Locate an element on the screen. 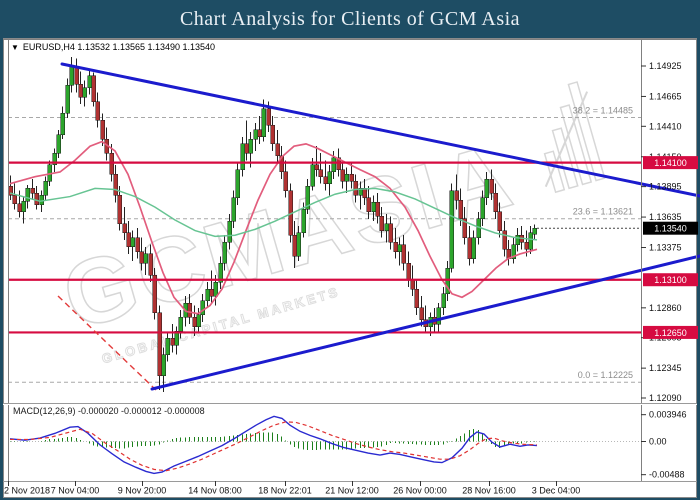 The image size is (700, 500). time-axis-label: 28 Nov 16:00 is located at coordinates (489, 491).